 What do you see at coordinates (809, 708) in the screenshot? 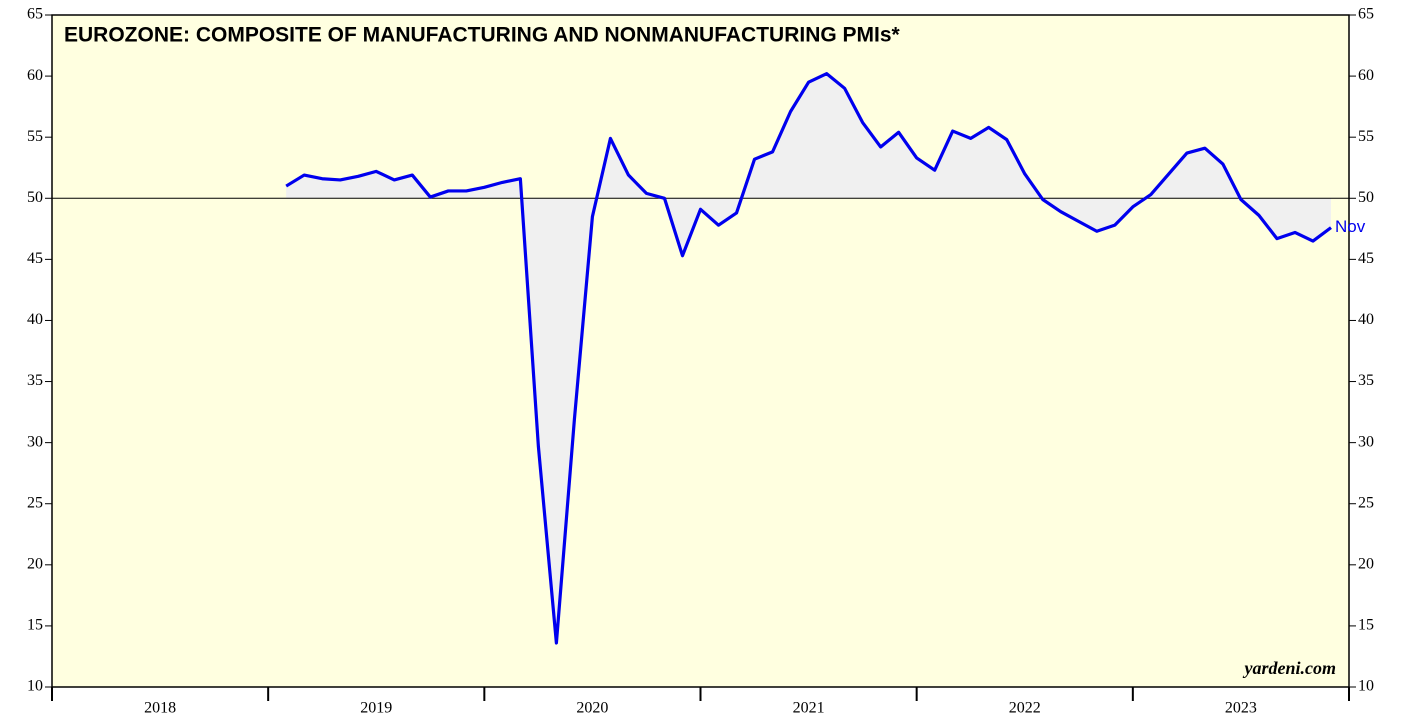
I see `x-tick-label: 2021` at bounding box center [809, 708].